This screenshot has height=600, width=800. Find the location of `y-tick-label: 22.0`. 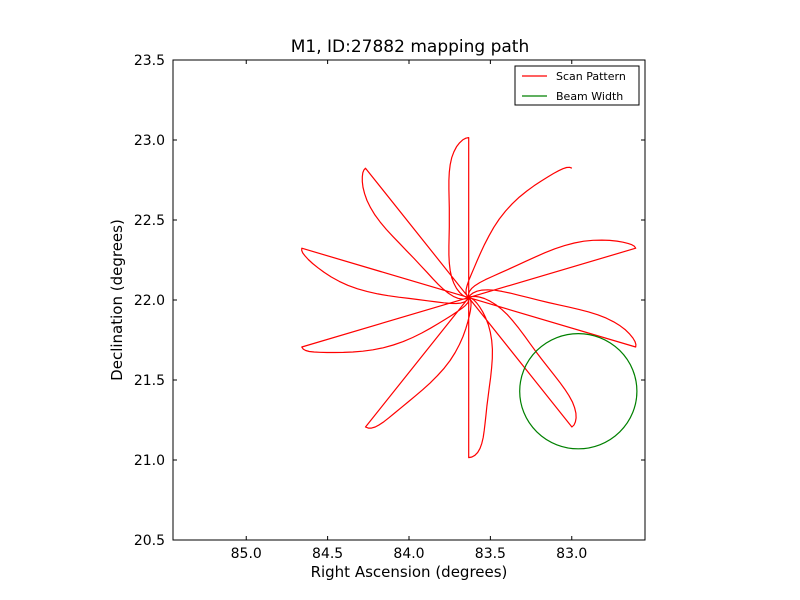

y-tick-label: 22.0 is located at coordinates (149, 301).